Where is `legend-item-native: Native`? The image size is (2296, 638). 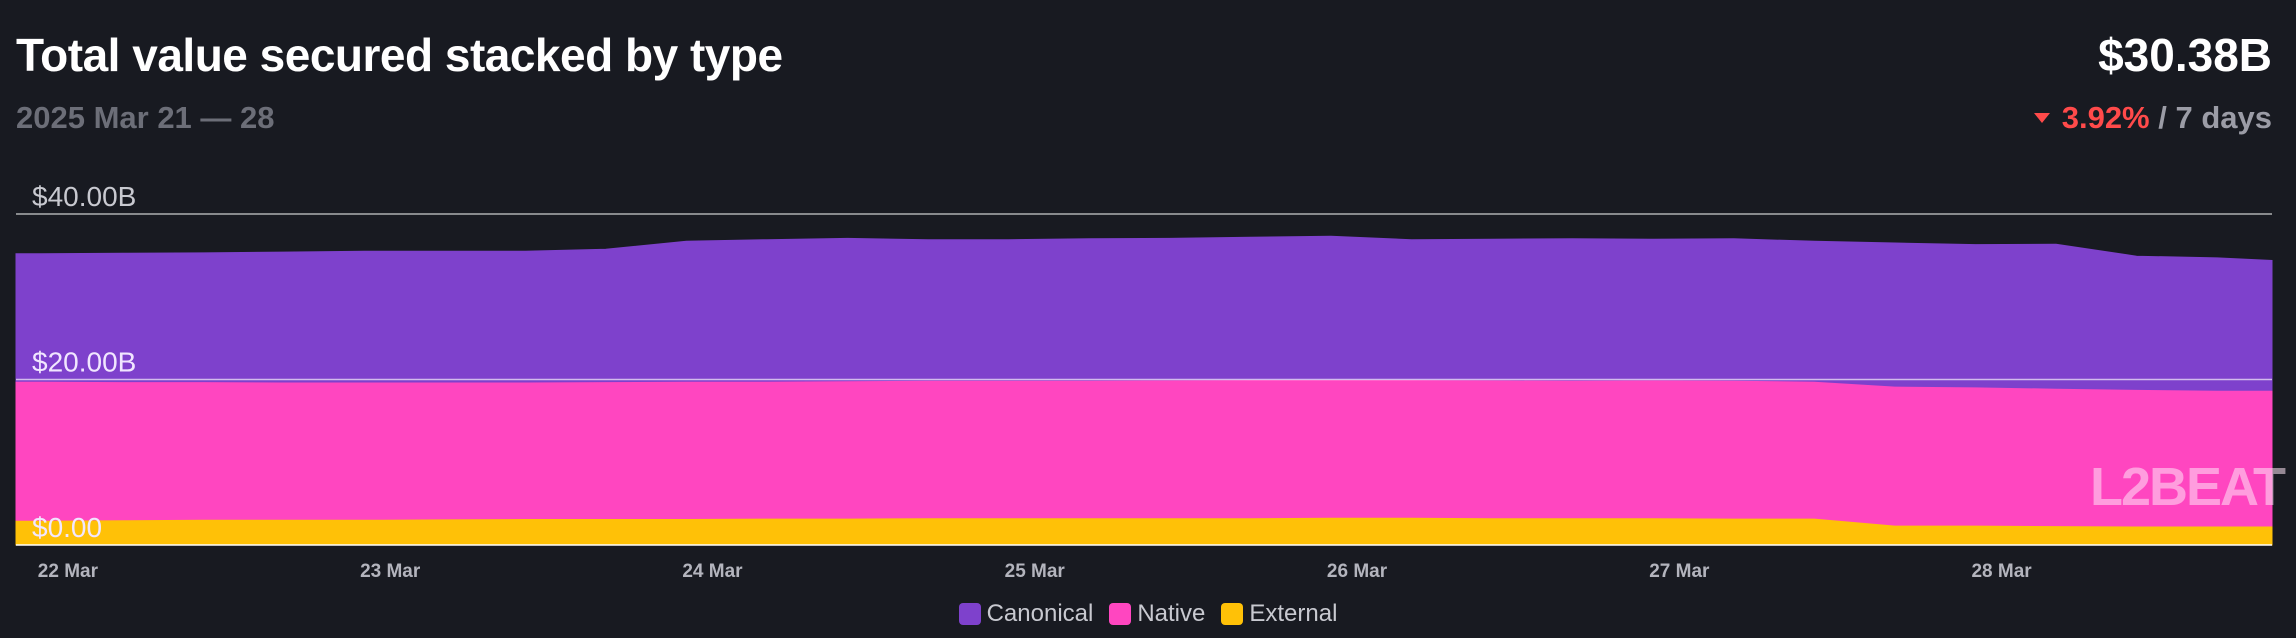
legend-item-native: Native is located at coordinates (1157, 614).